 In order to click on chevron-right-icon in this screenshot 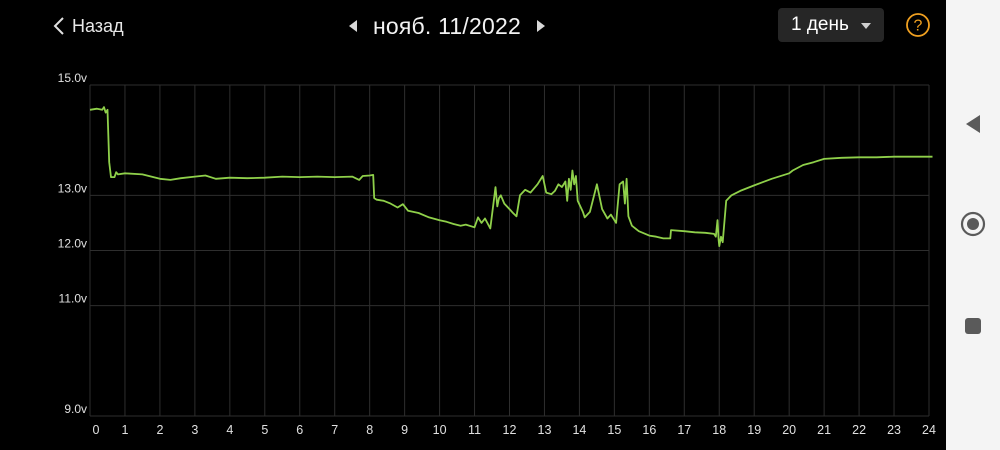, I will do `click(540, 26)`.